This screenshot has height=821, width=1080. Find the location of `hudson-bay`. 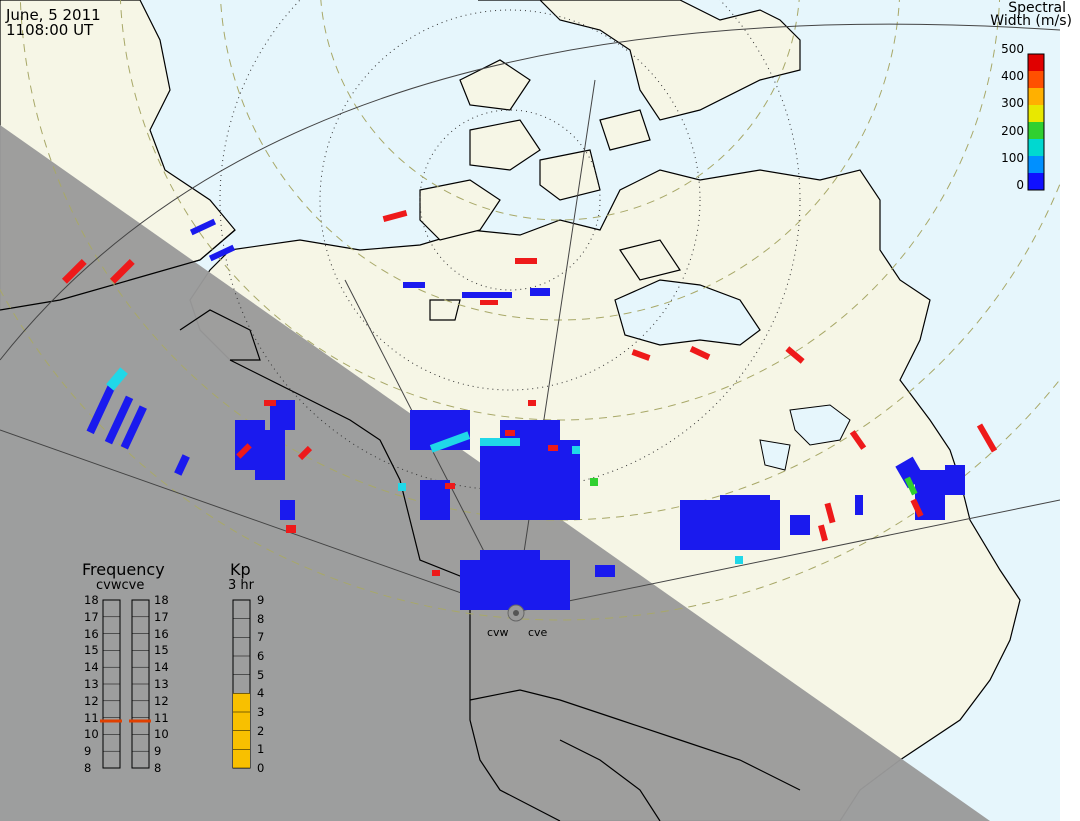

hudson-bay is located at coordinates (687, 312).